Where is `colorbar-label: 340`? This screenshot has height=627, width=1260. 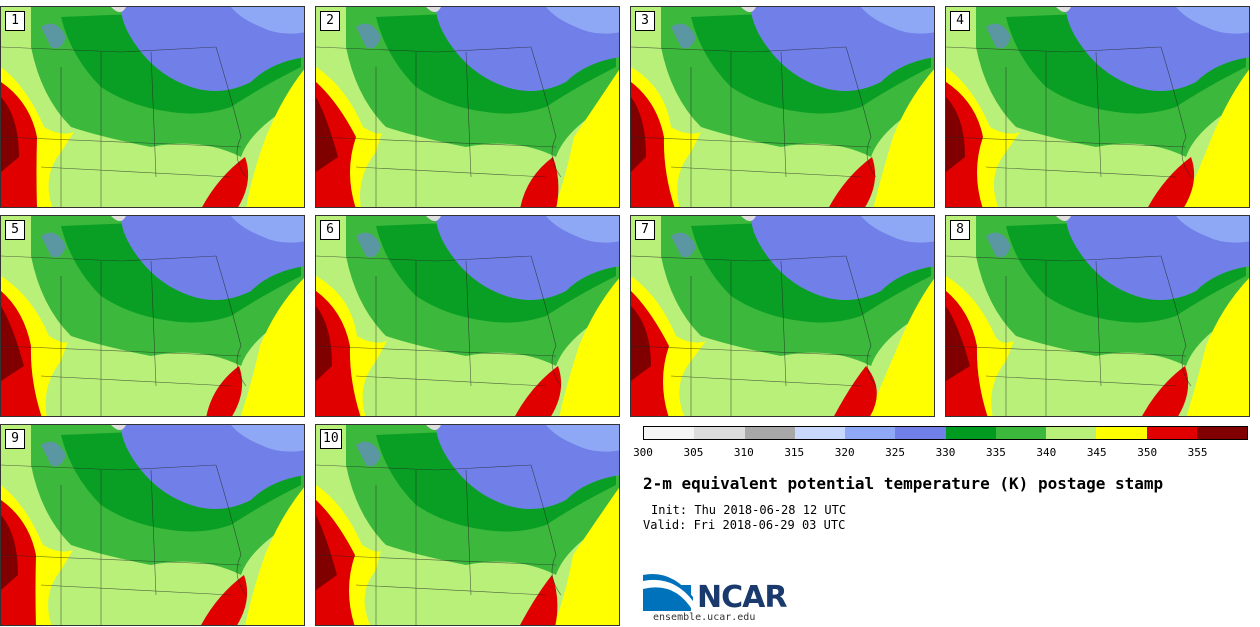 colorbar-label: 340 is located at coordinates (1046, 452).